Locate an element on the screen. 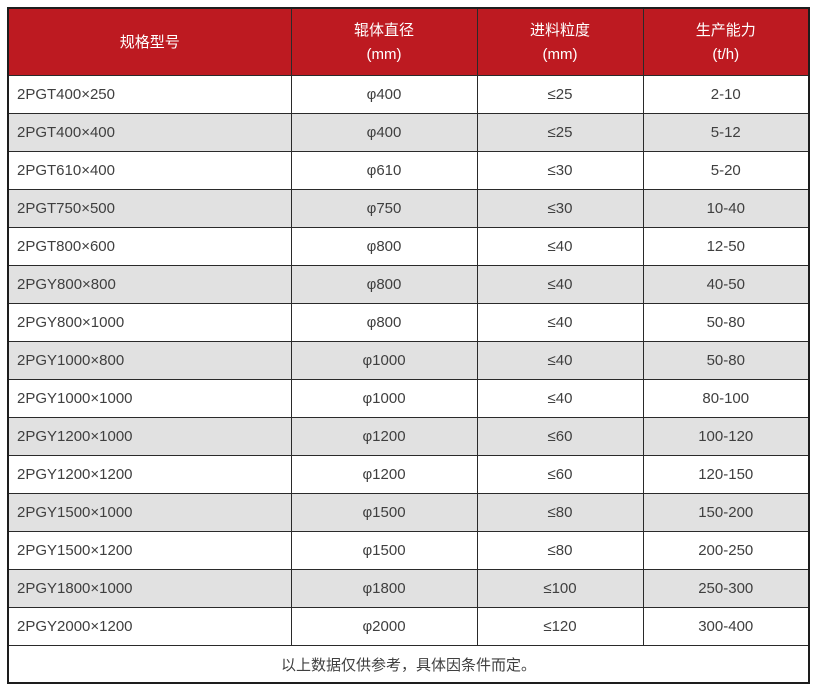 The image size is (816, 689). table-row: 2PGT750×500 φ750 ≤30 10-40 is located at coordinates (408, 208).